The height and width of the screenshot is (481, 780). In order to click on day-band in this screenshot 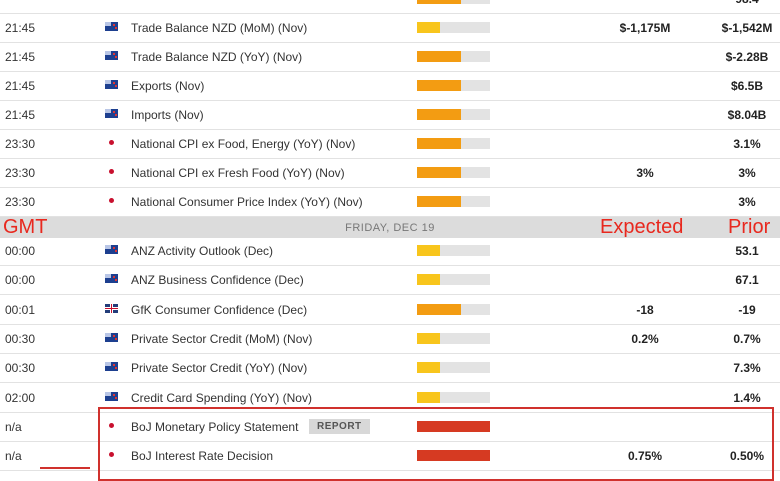, I will do `click(390, 227)`.